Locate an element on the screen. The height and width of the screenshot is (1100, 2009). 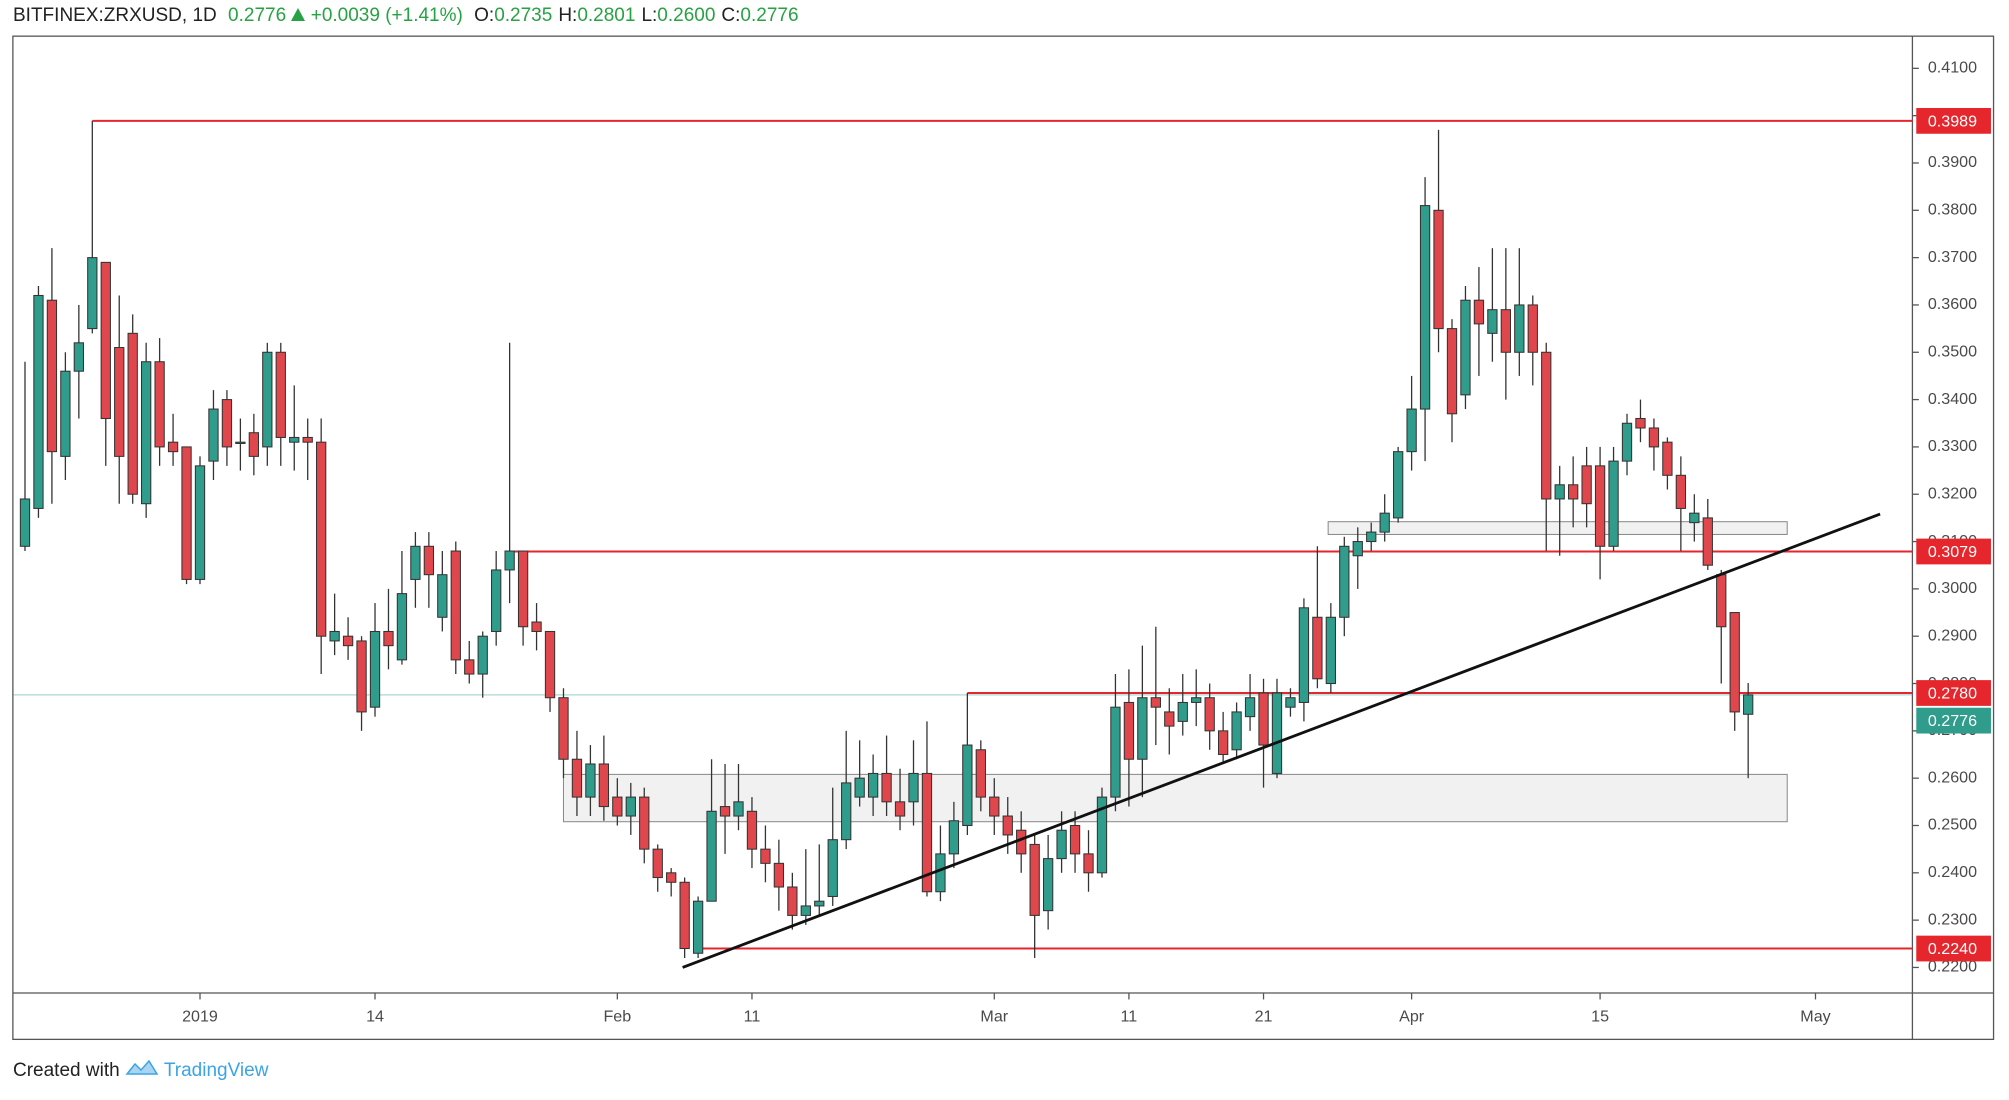
ohlc-key: L: is located at coordinates (649, 15).